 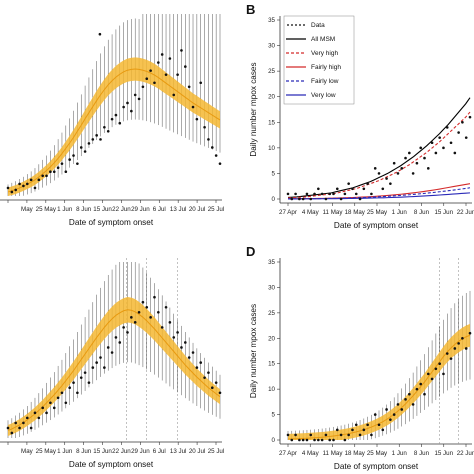 I want to click on panel-a-x-tick-label: 15 Jun, so click(x=102, y=209).